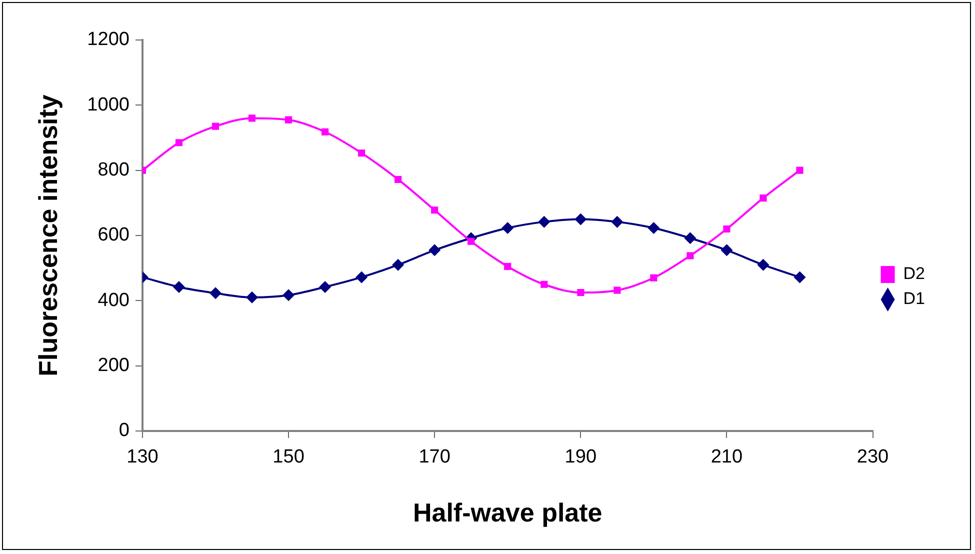 The image size is (975, 554). I want to click on x-tick-label: 130, so click(142, 457).